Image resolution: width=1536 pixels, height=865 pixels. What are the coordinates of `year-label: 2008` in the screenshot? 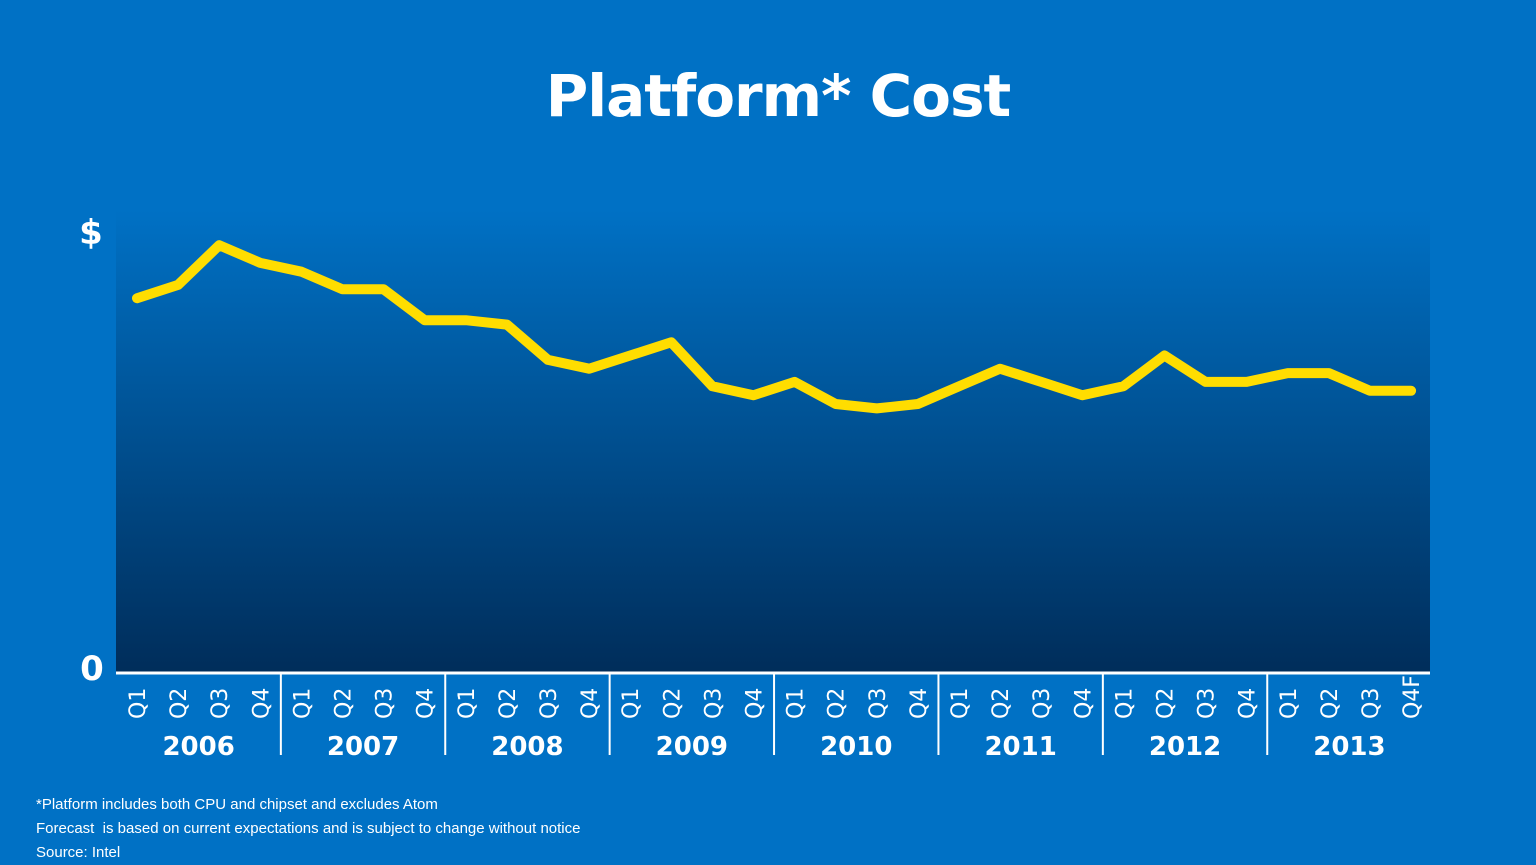 It's located at (527, 747).